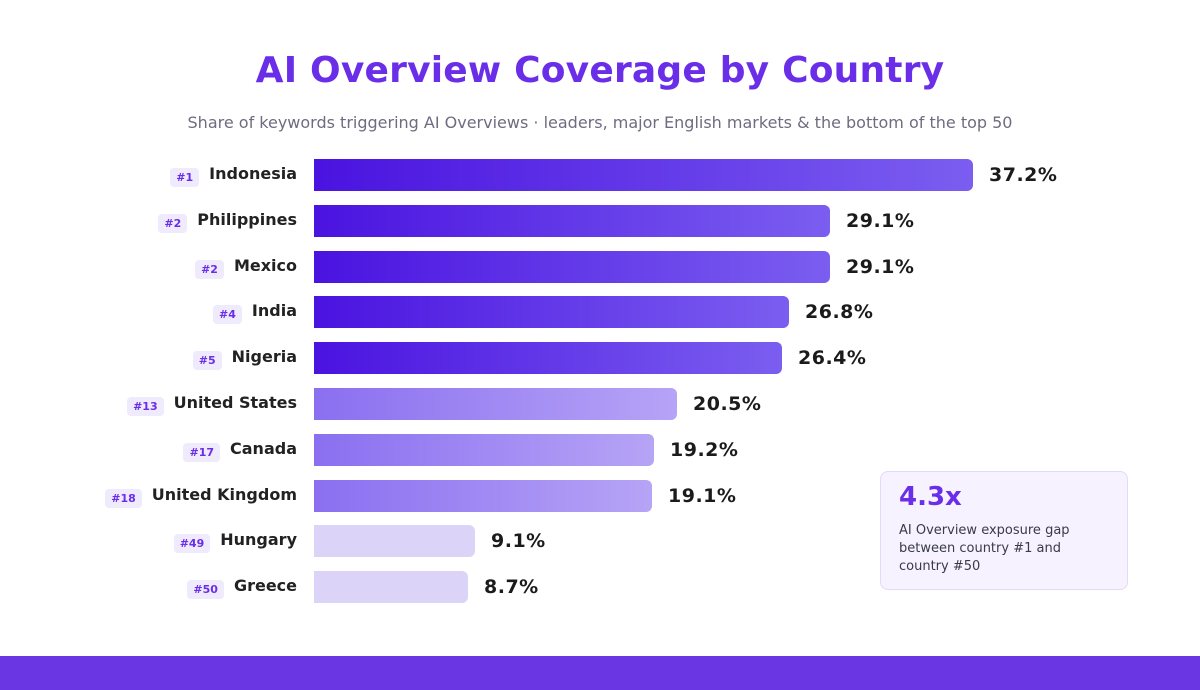 This screenshot has width=1200, height=690. Describe the element at coordinates (263, 448) in the screenshot. I see `category-label: Canada` at that location.